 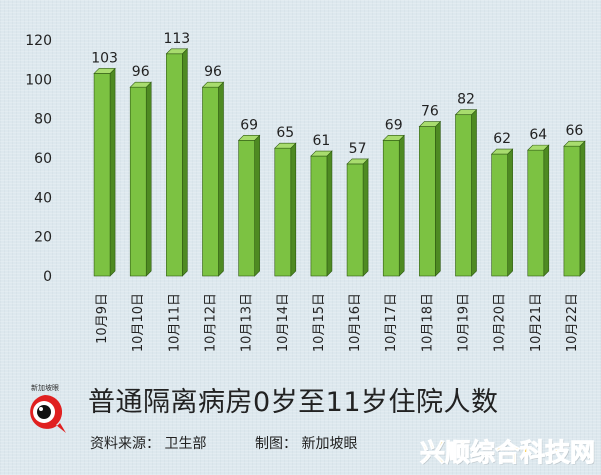 I want to click on x-tick-label: 10月22日, so click(x=572, y=322).